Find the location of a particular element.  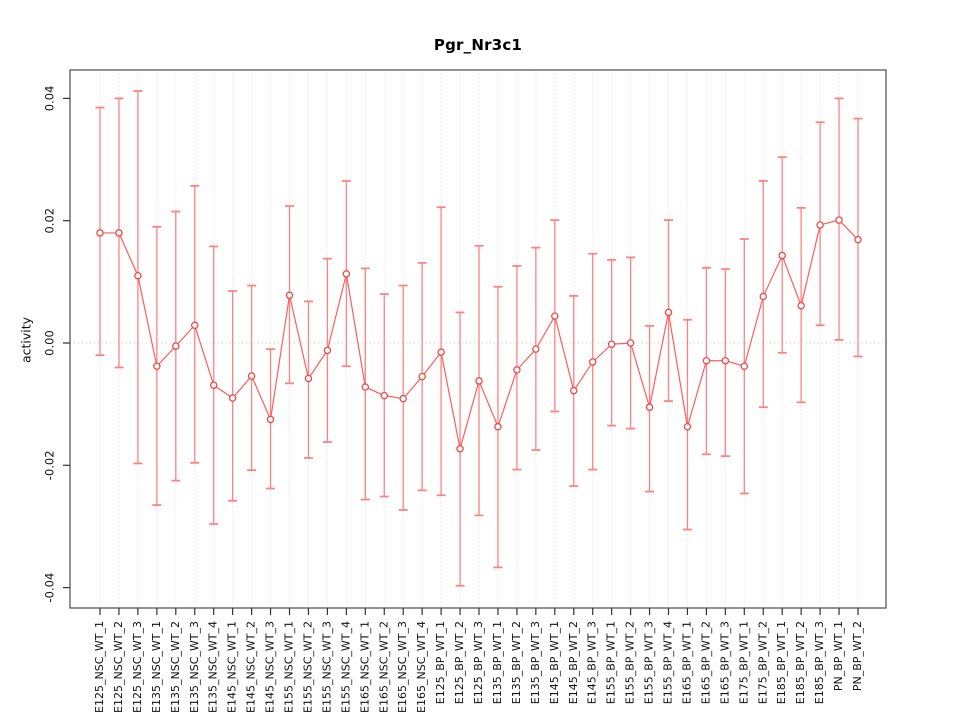

y-tick-label: 0.00 is located at coordinates (50, 343).